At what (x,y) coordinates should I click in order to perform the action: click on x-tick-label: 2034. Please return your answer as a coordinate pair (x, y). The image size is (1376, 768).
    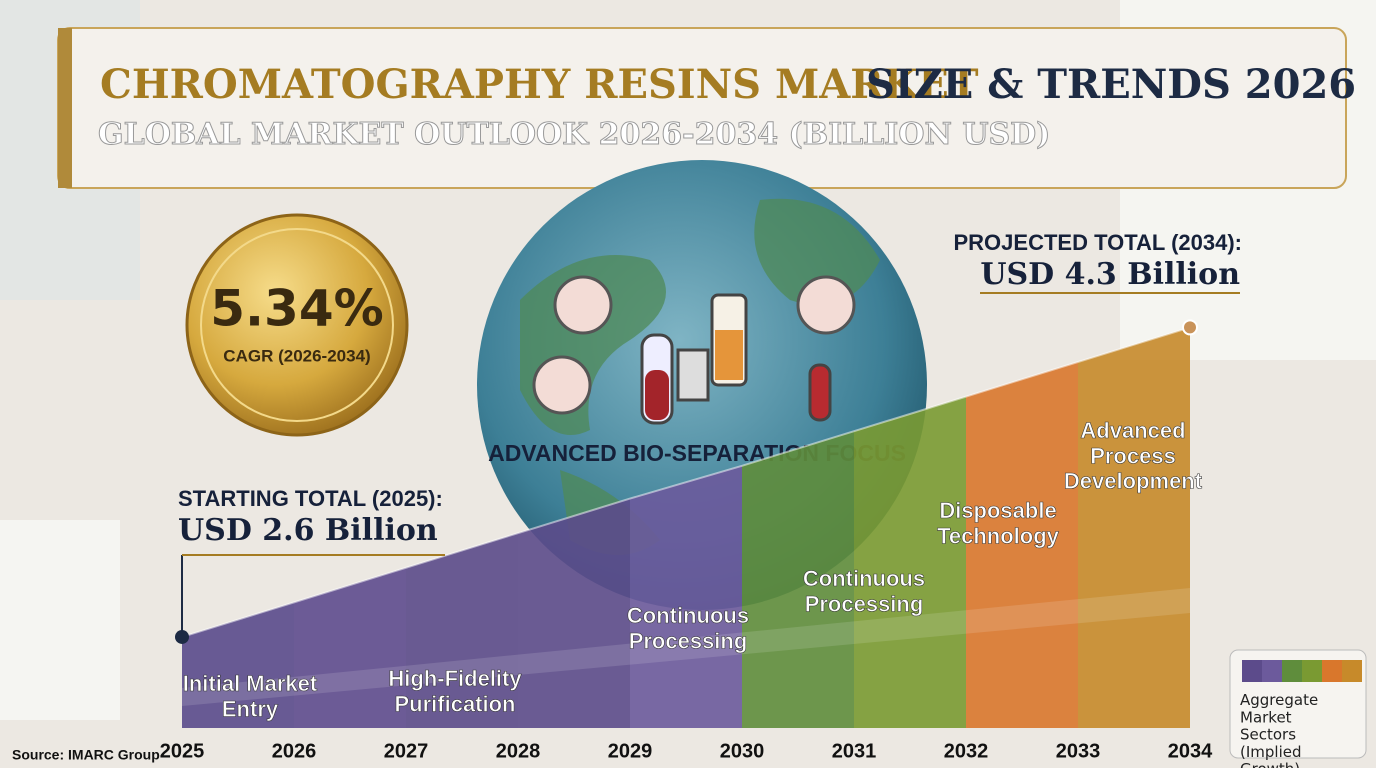
    Looking at the image, I should click on (1190, 751).